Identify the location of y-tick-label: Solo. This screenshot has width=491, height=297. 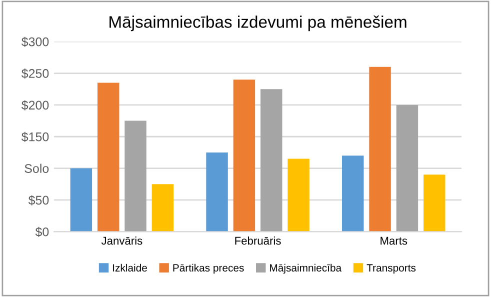
(36, 168).